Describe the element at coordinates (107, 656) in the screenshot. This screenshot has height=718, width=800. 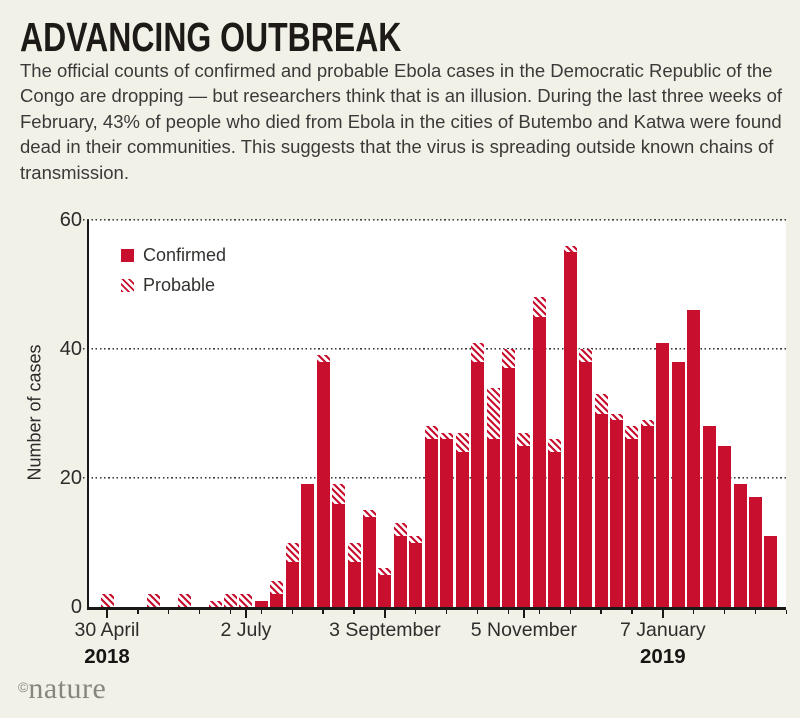
I see `year-label: 2018` at that location.